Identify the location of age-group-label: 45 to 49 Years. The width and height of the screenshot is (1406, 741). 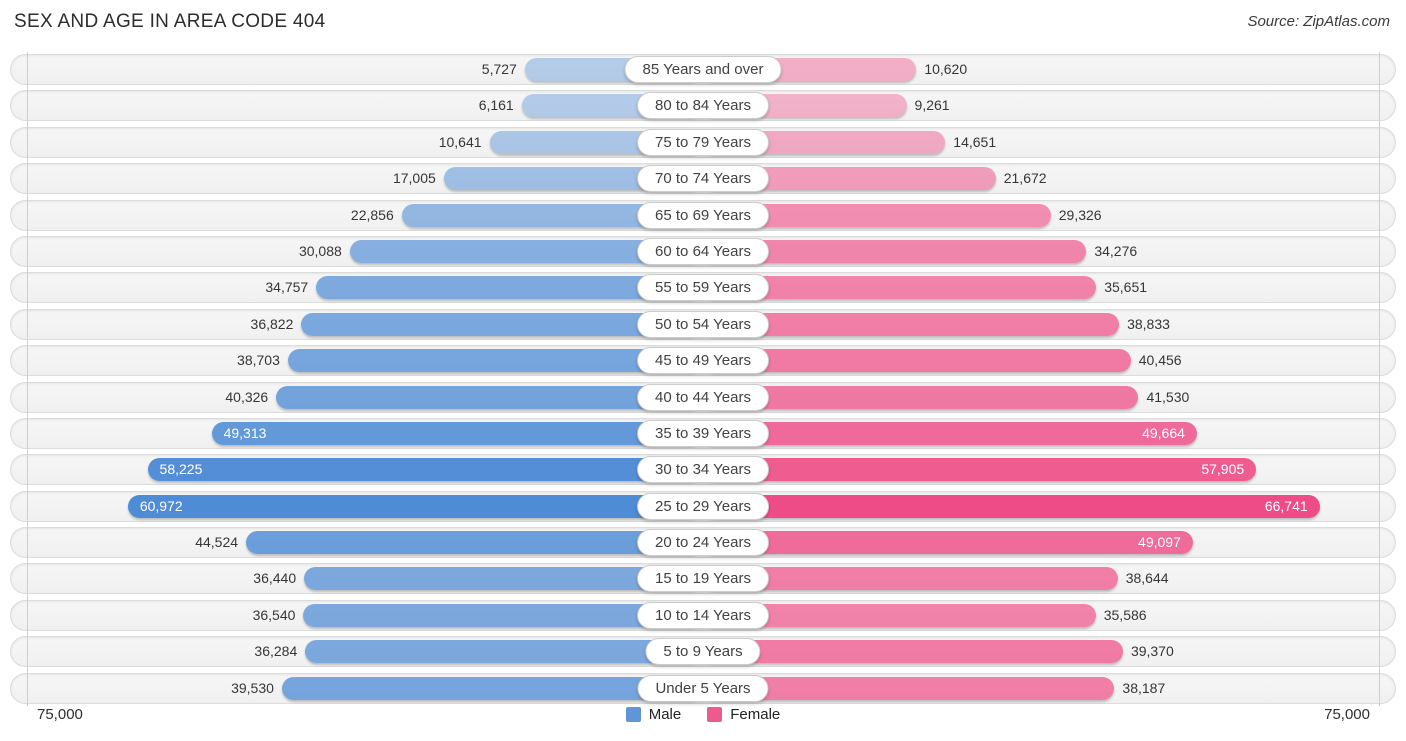
(703, 361).